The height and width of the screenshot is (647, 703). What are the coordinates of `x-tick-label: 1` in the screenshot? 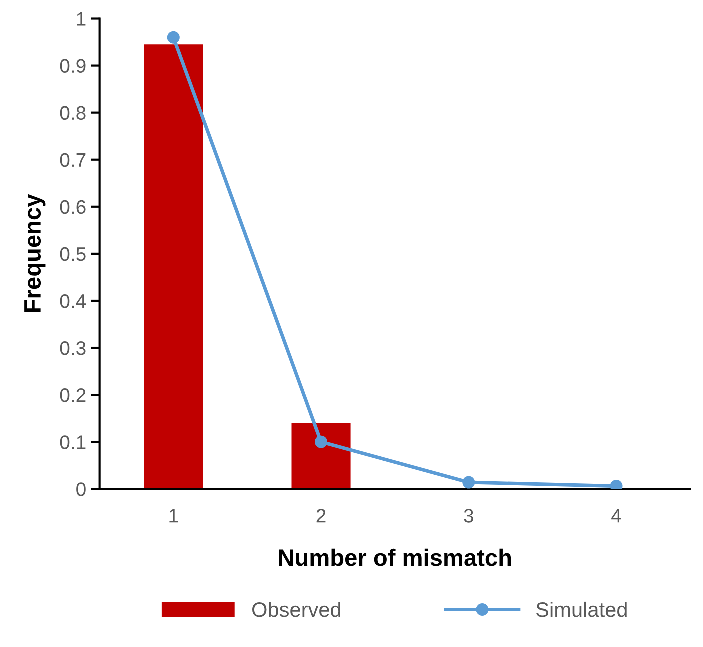 It's located at (174, 516).